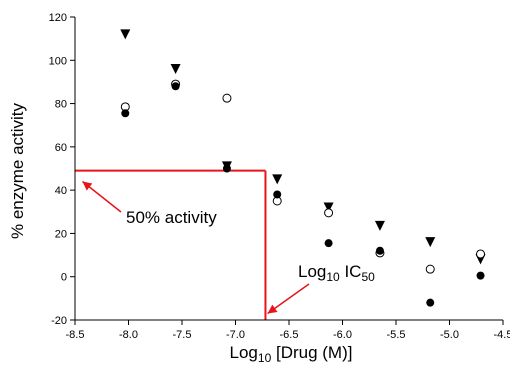  I want to click on annotation-label-ic50: Log10 IC50, so click(336, 273).